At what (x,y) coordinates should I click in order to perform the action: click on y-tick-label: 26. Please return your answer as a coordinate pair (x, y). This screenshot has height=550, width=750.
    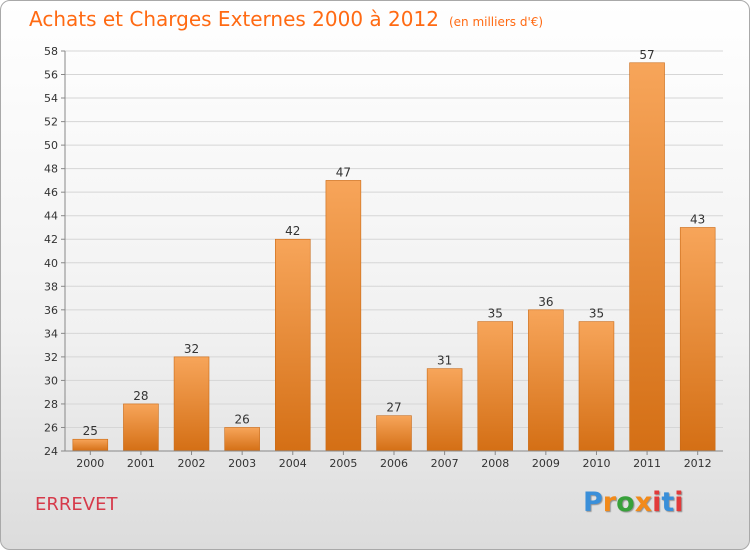
    Looking at the image, I should click on (51, 427).